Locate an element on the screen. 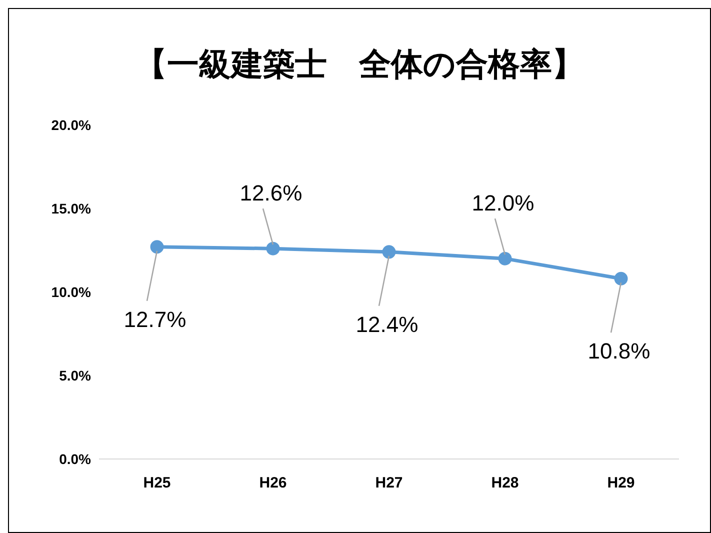 Image resolution: width=711 pixels, height=533 pixels. y-tick-label: 5.0% is located at coordinates (75, 375).